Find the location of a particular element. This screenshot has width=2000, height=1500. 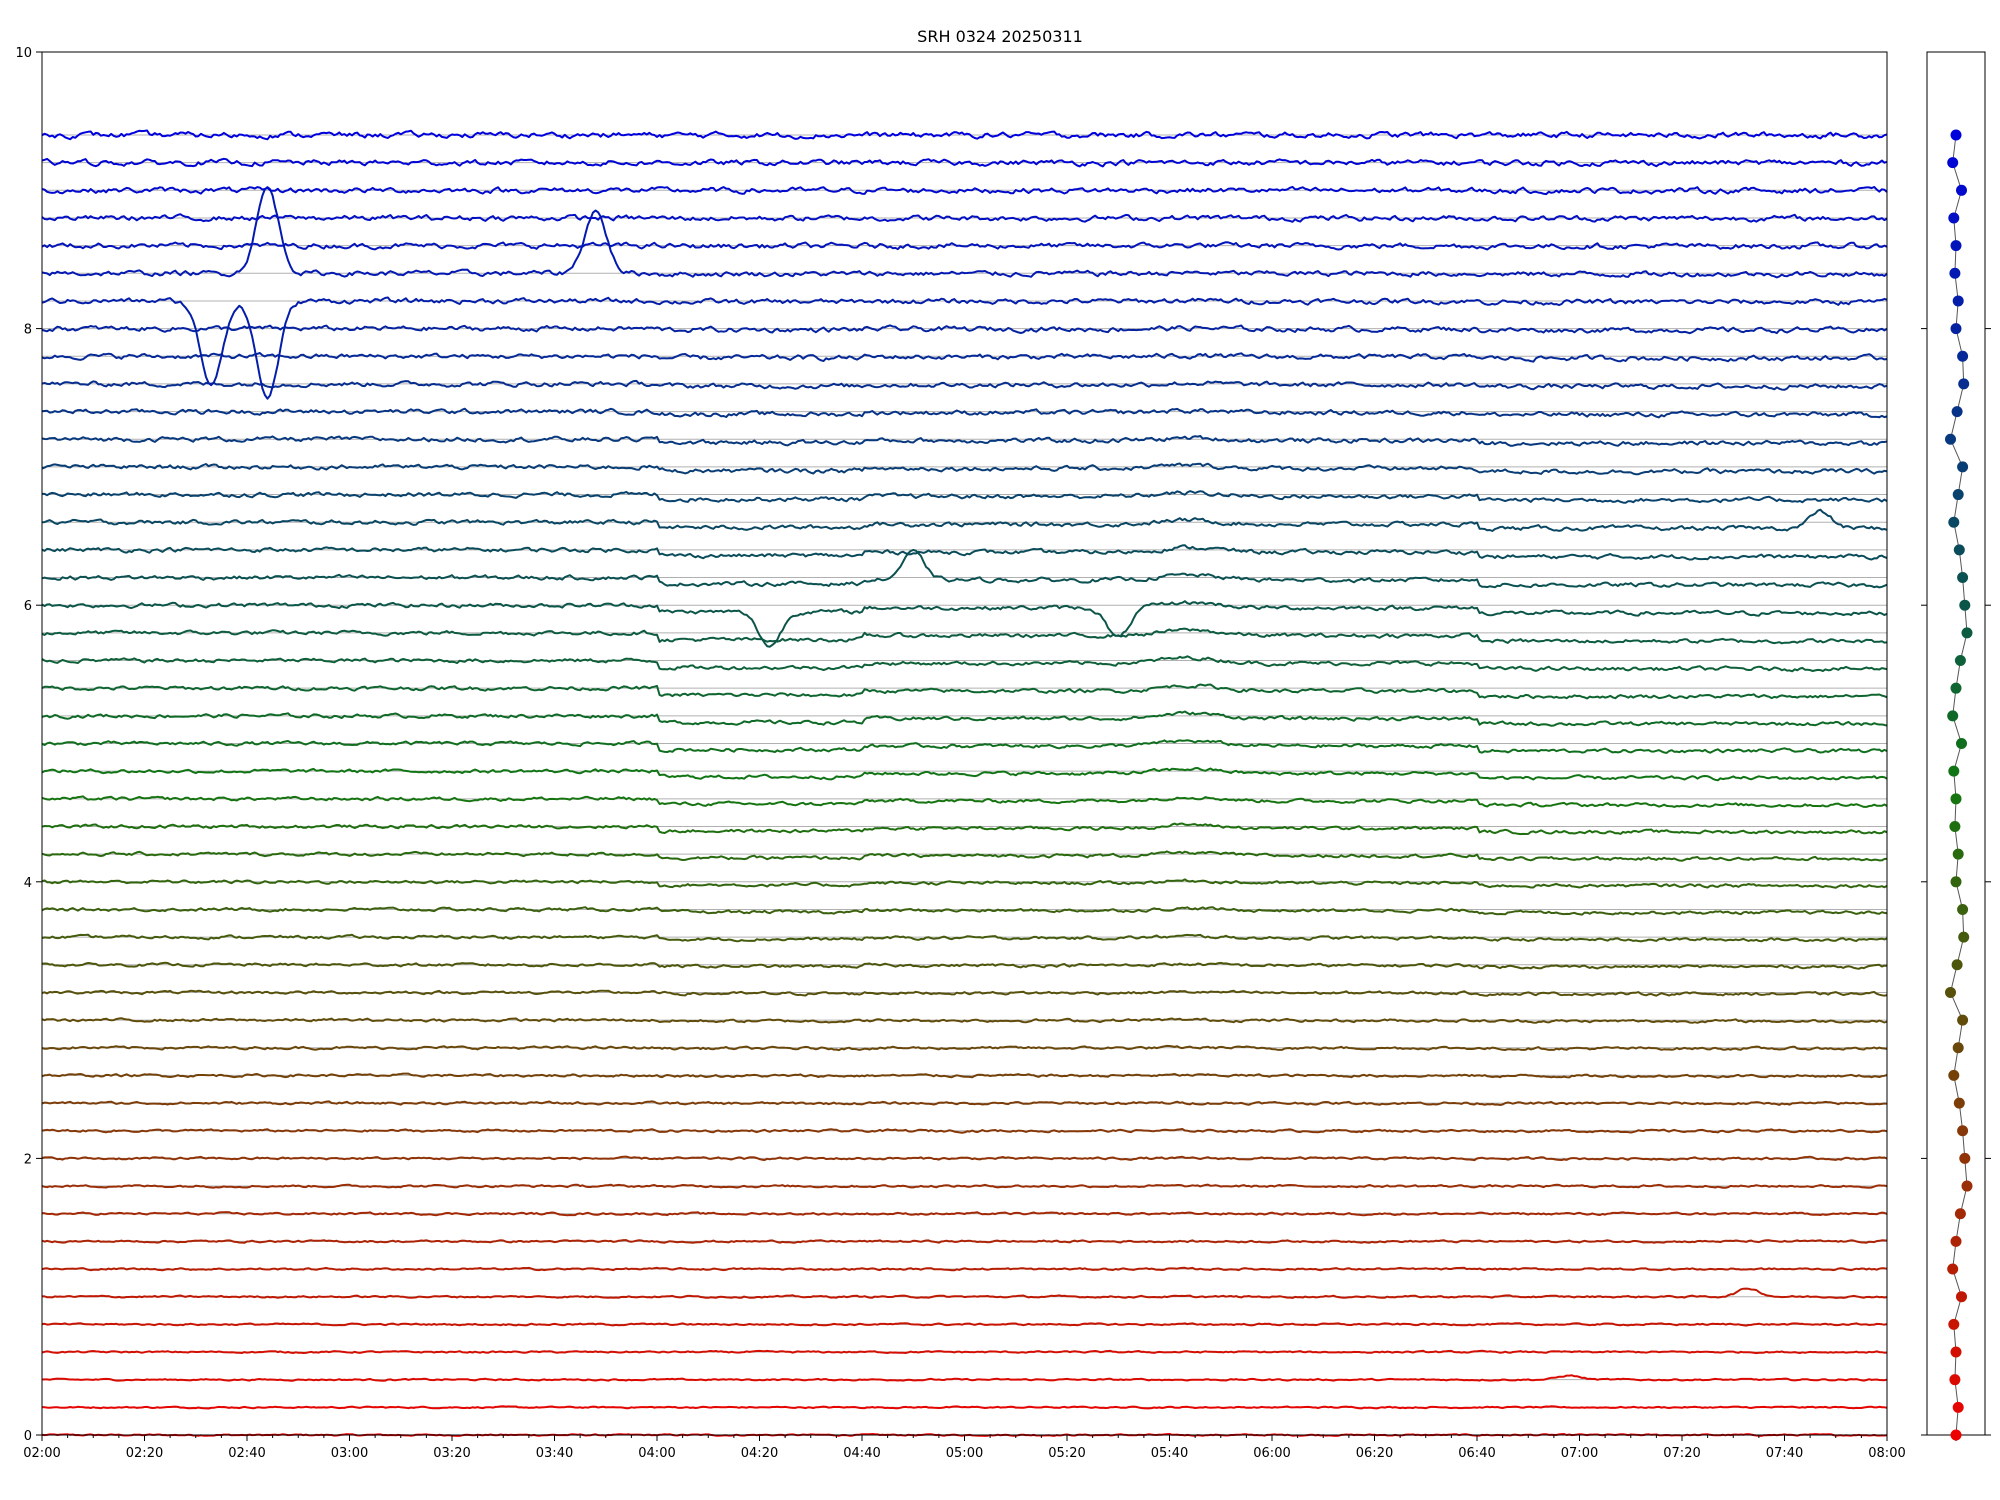

x-tick-label: 03:40 is located at coordinates (554, 1453).